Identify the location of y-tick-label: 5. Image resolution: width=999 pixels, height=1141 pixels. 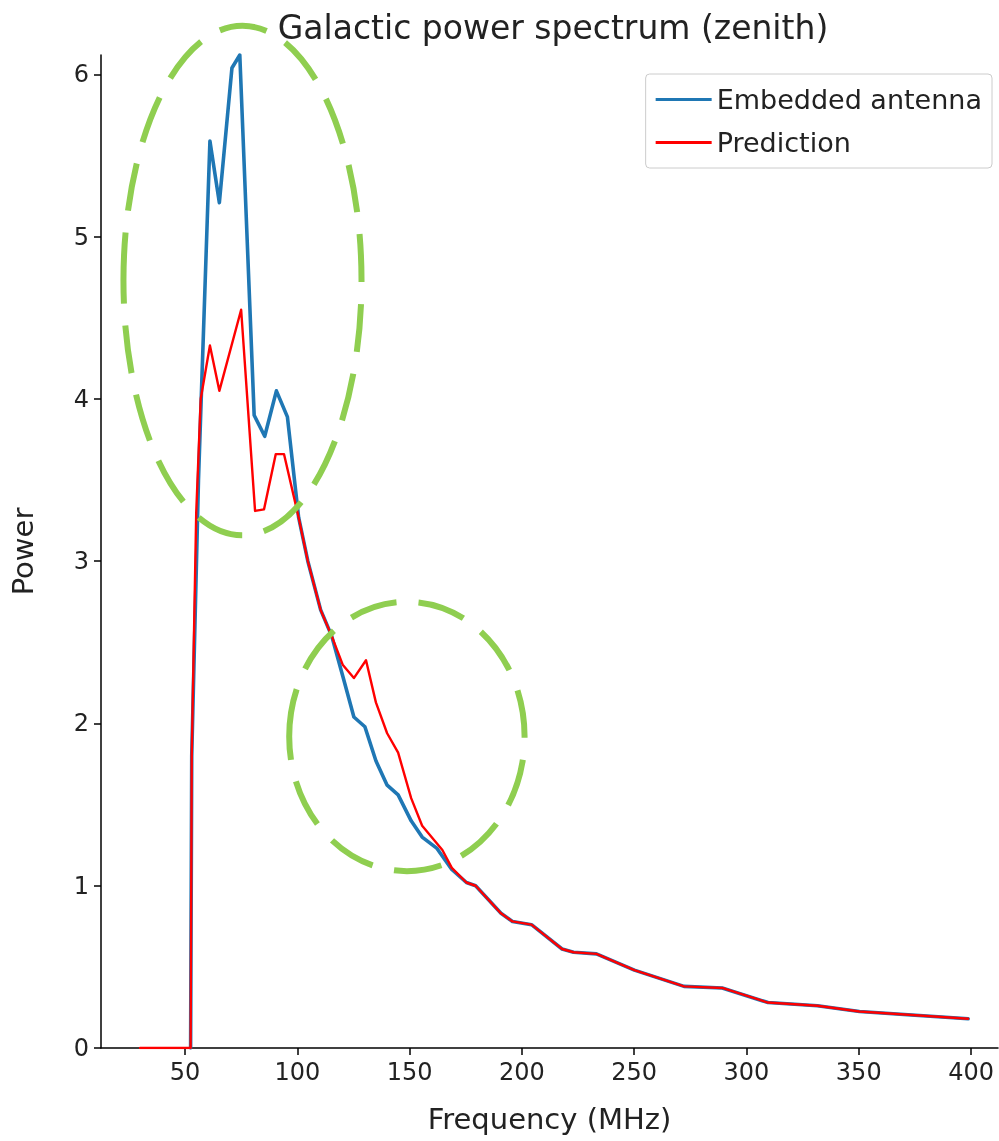
(81, 236).